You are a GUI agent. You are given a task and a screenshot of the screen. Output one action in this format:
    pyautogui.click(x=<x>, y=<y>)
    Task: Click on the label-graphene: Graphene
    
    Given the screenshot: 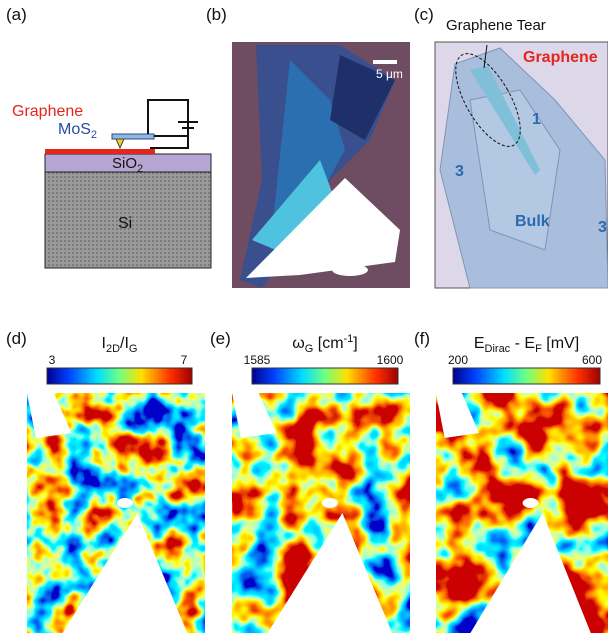 What is the action you would take?
    pyautogui.click(x=47, y=111)
    